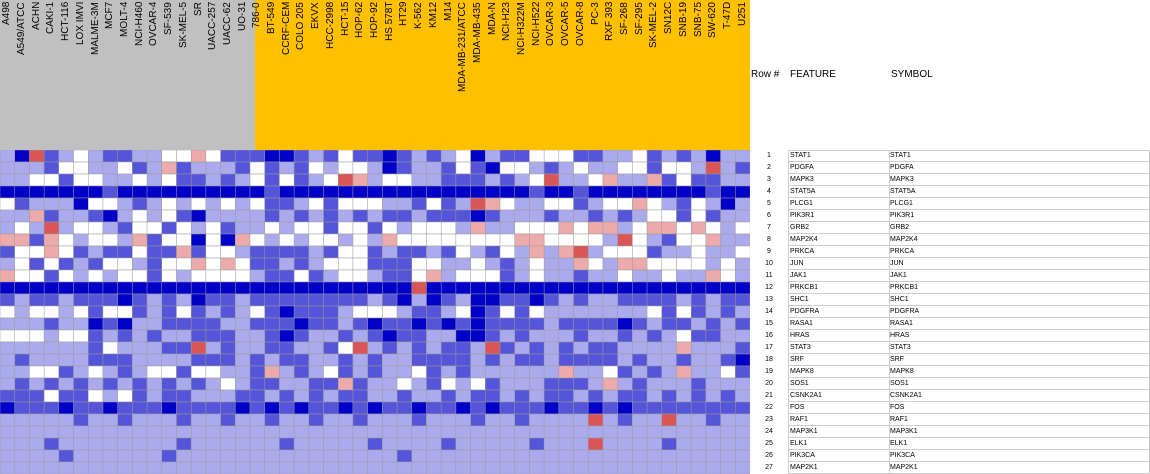 Image resolution: width=1150 pixels, height=474 pixels. I want to click on table-row: 11 JAK1 JAK1, so click(950, 276).